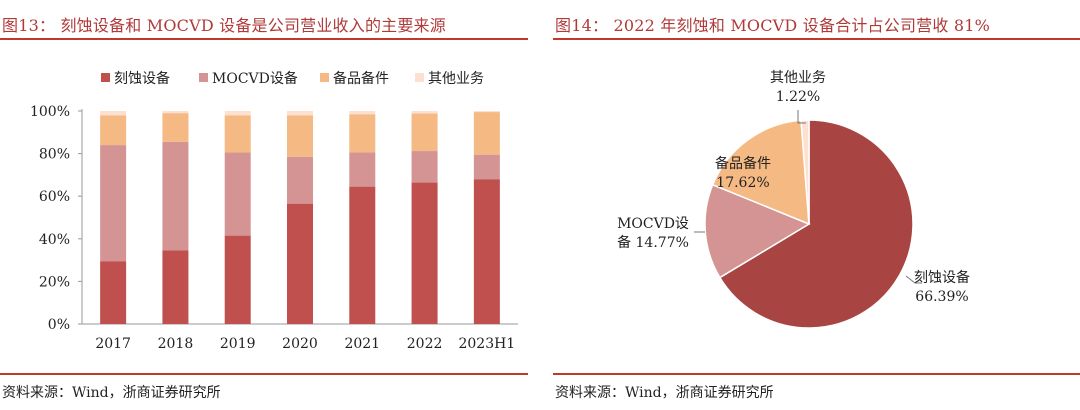  I want to click on x-tick-label: 2021, so click(362, 344).